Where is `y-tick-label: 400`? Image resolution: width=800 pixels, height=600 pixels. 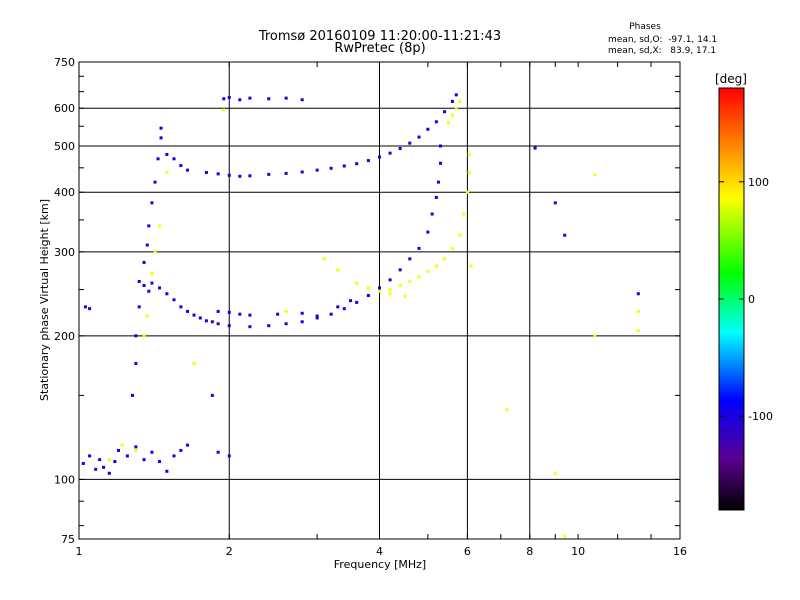
y-tick-label: 400 is located at coordinates (64, 192).